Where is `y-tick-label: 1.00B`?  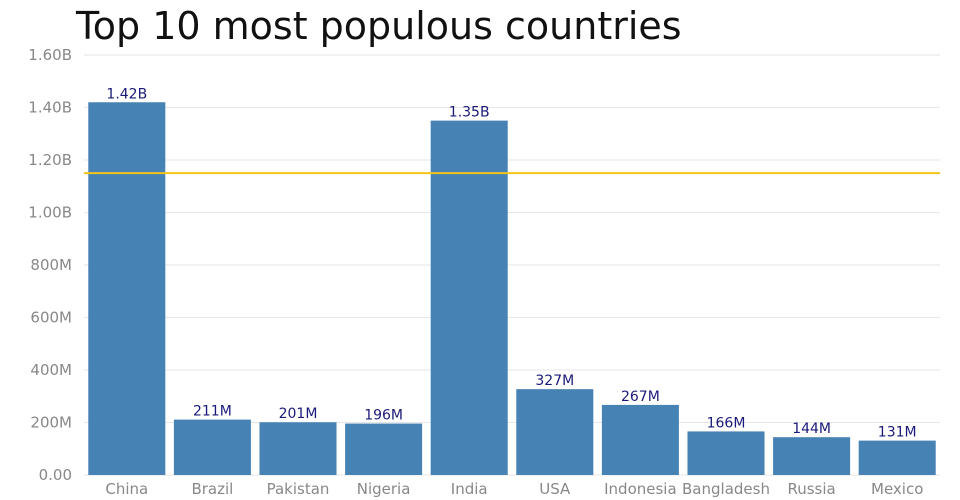
y-tick-label: 1.00B is located at coordinates (50, 213).